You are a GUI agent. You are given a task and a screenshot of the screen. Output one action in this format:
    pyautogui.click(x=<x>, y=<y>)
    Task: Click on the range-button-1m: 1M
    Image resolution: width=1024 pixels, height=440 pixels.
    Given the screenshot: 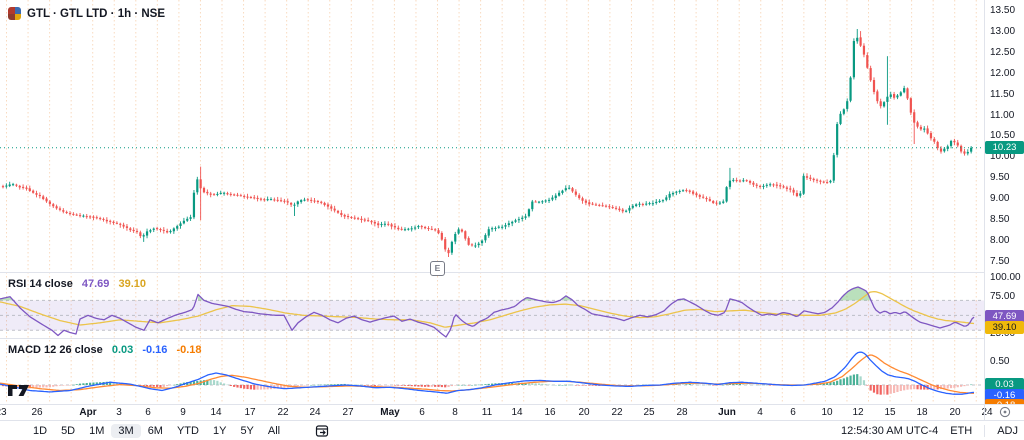 What is the action you would take?
    pyautogui.click(x=97, y=431)
    